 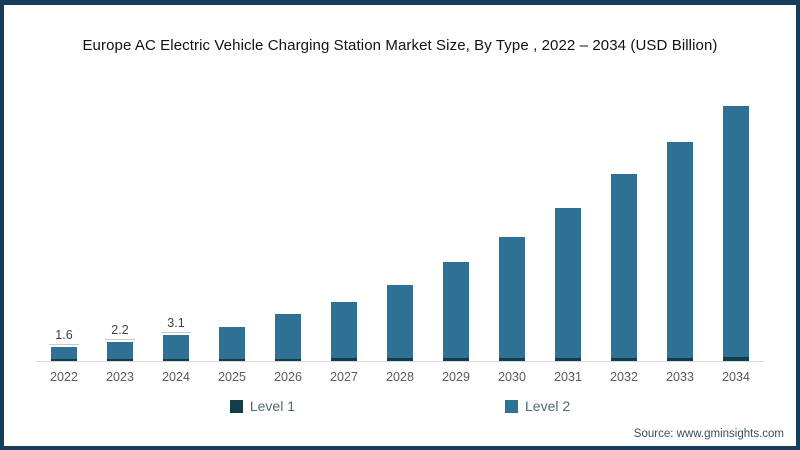 I want to click on x-tick-label: 2025, so click(x=232, y=377).